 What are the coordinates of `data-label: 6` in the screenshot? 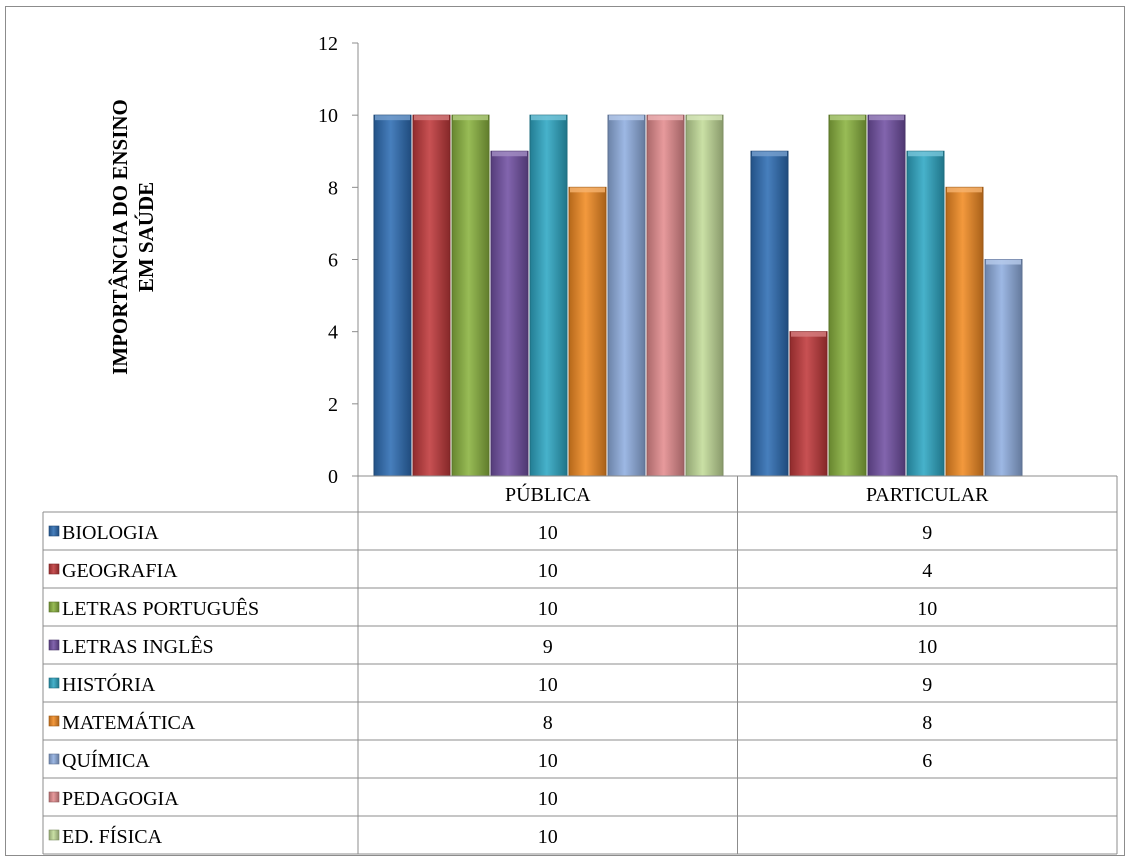 It's located at (927, 761).